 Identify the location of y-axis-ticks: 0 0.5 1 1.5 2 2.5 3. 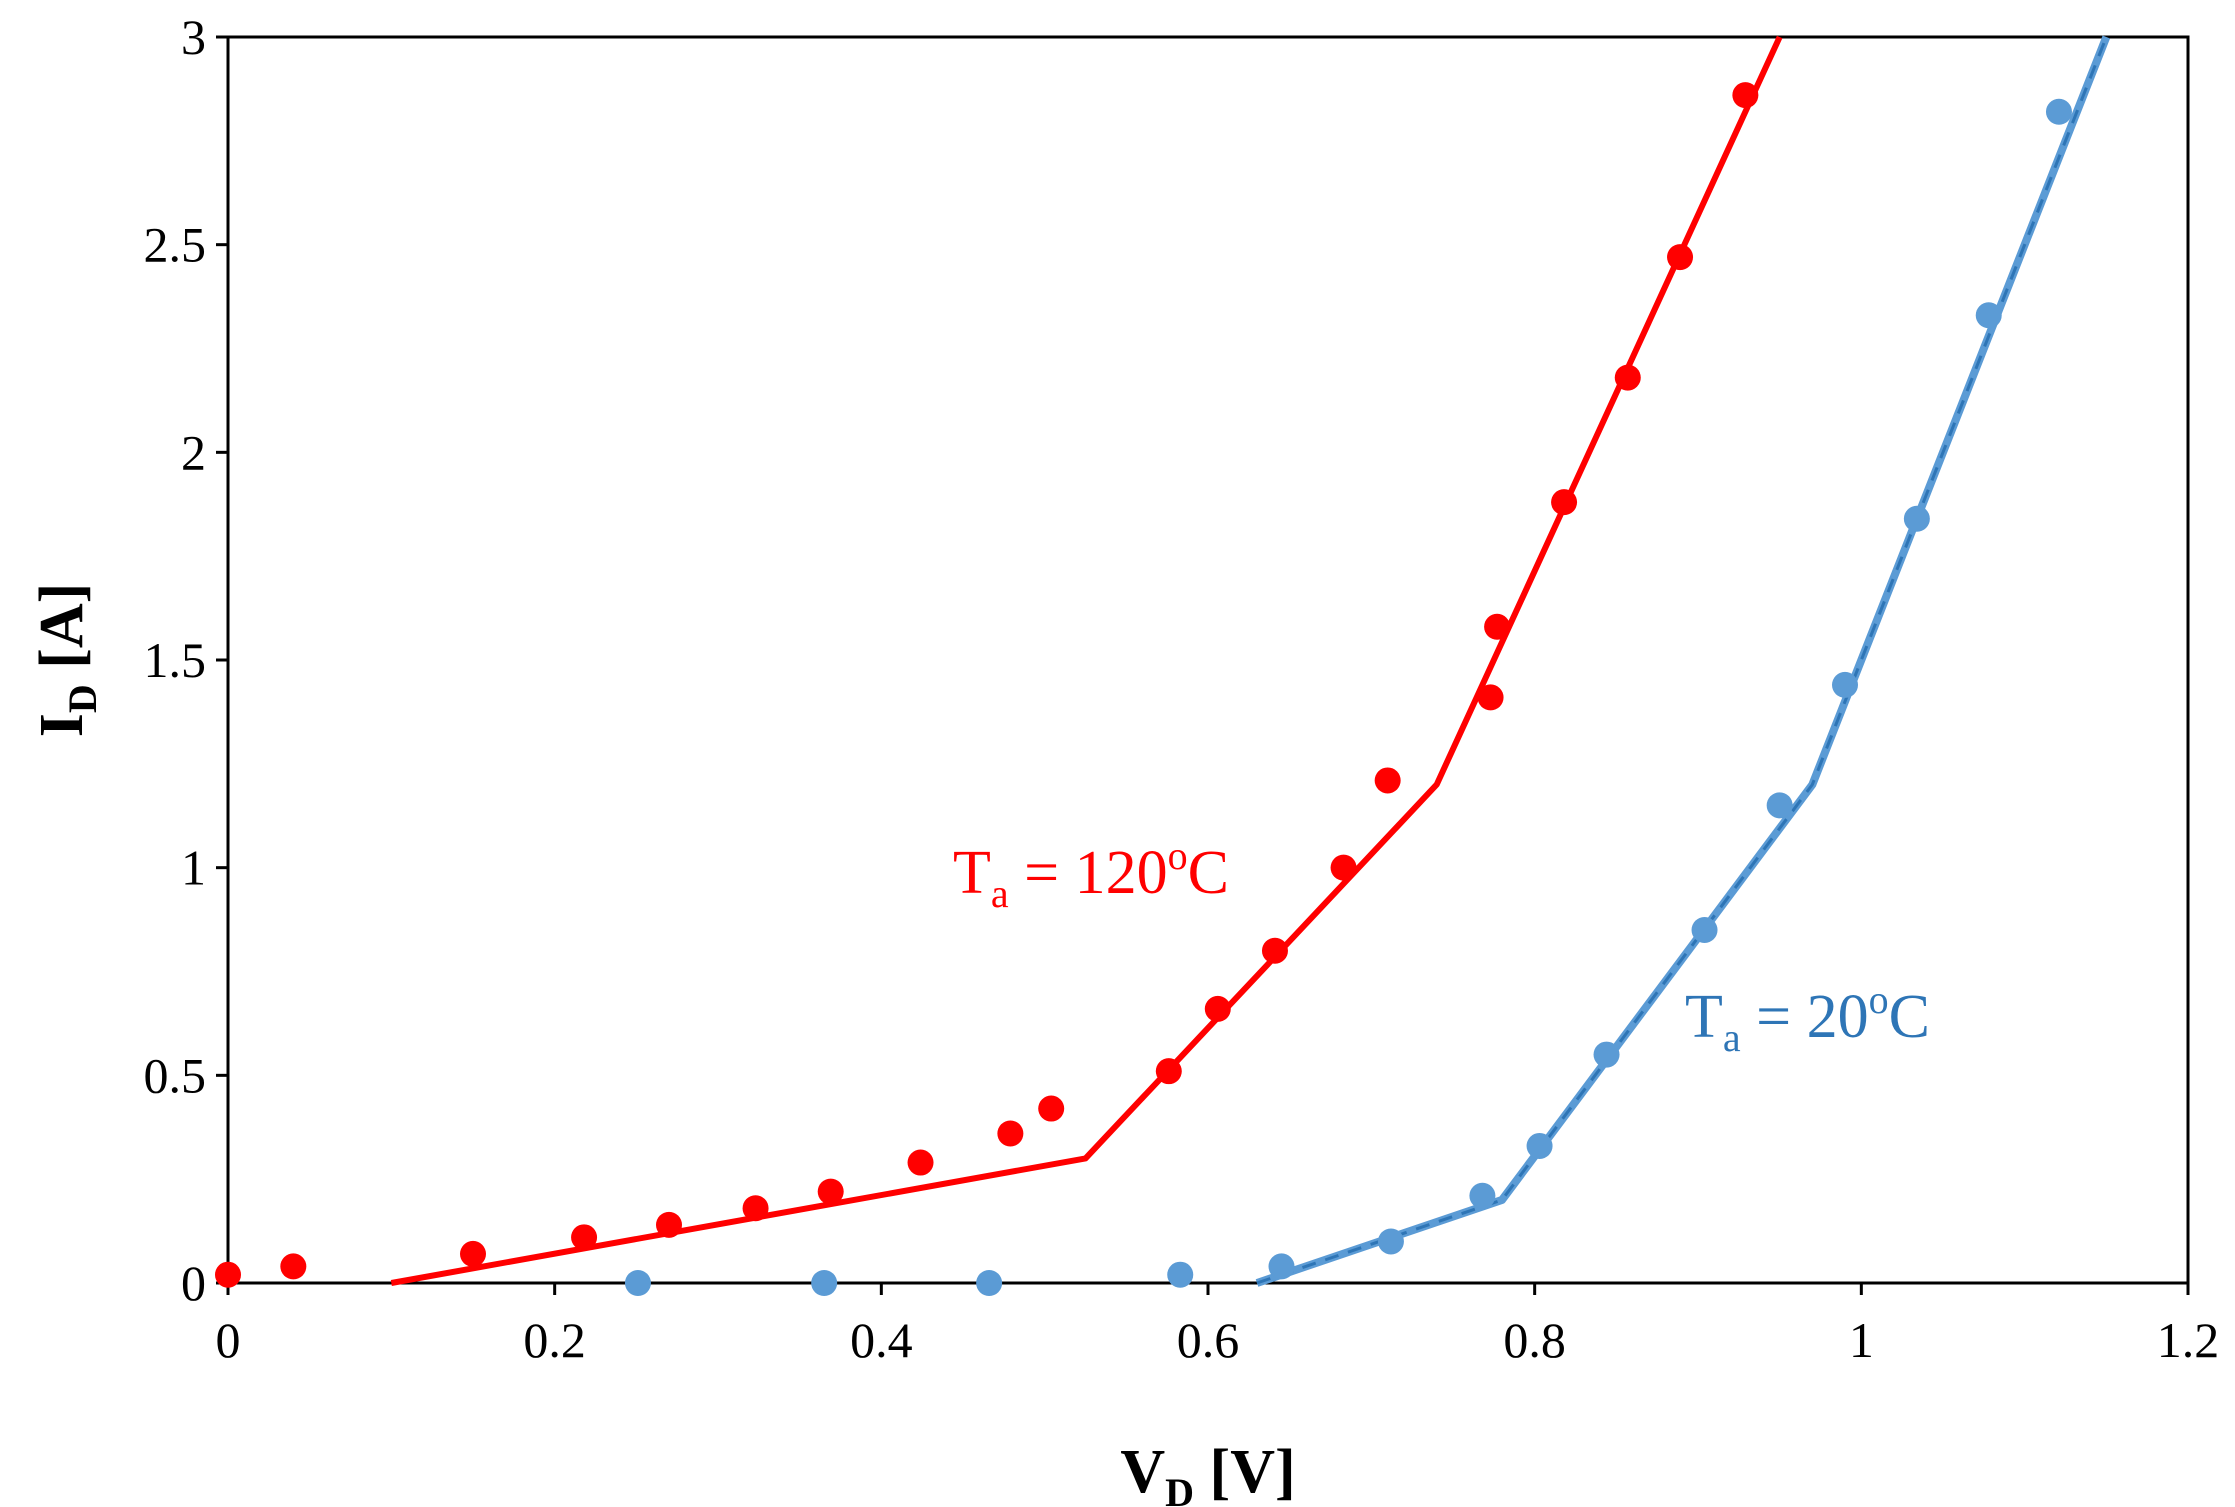
(186, 660).